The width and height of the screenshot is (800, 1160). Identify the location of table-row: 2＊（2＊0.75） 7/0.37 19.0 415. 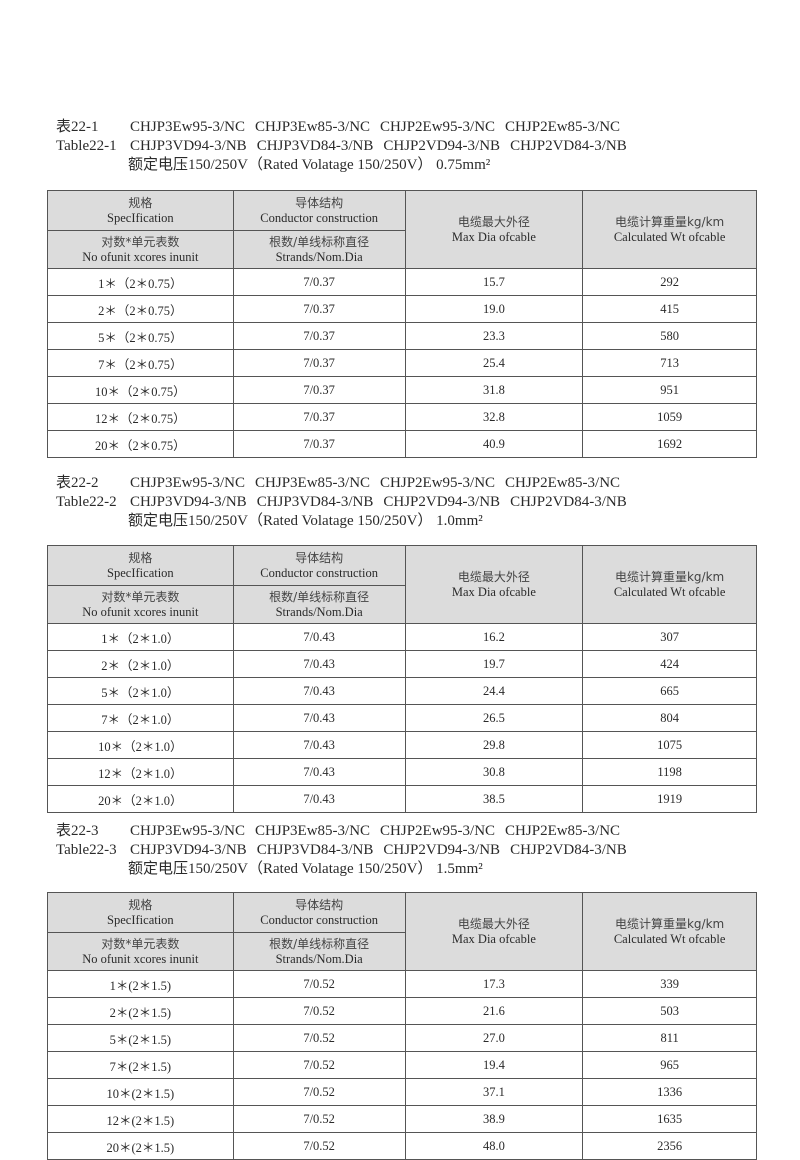
(402, 309).